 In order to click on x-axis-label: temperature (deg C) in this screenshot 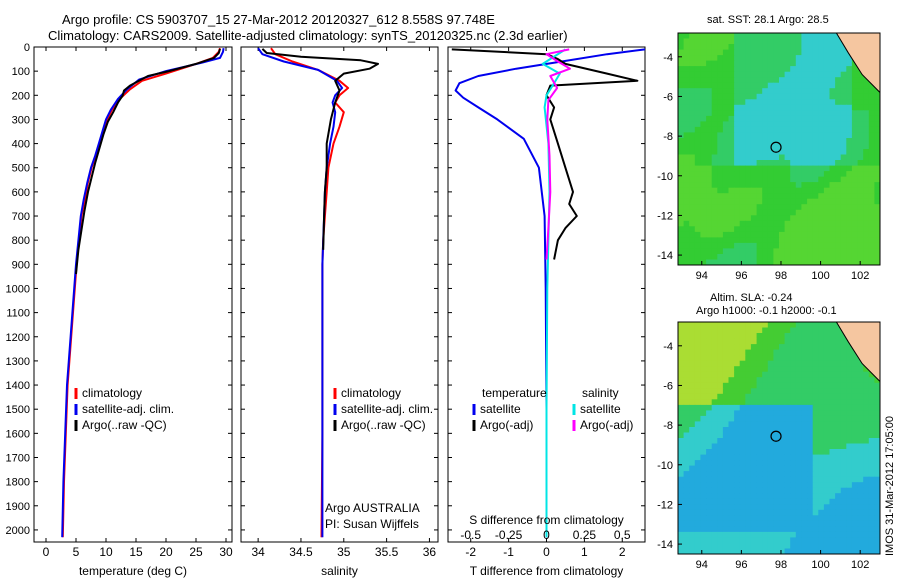, I will do `click(133, 571)`.